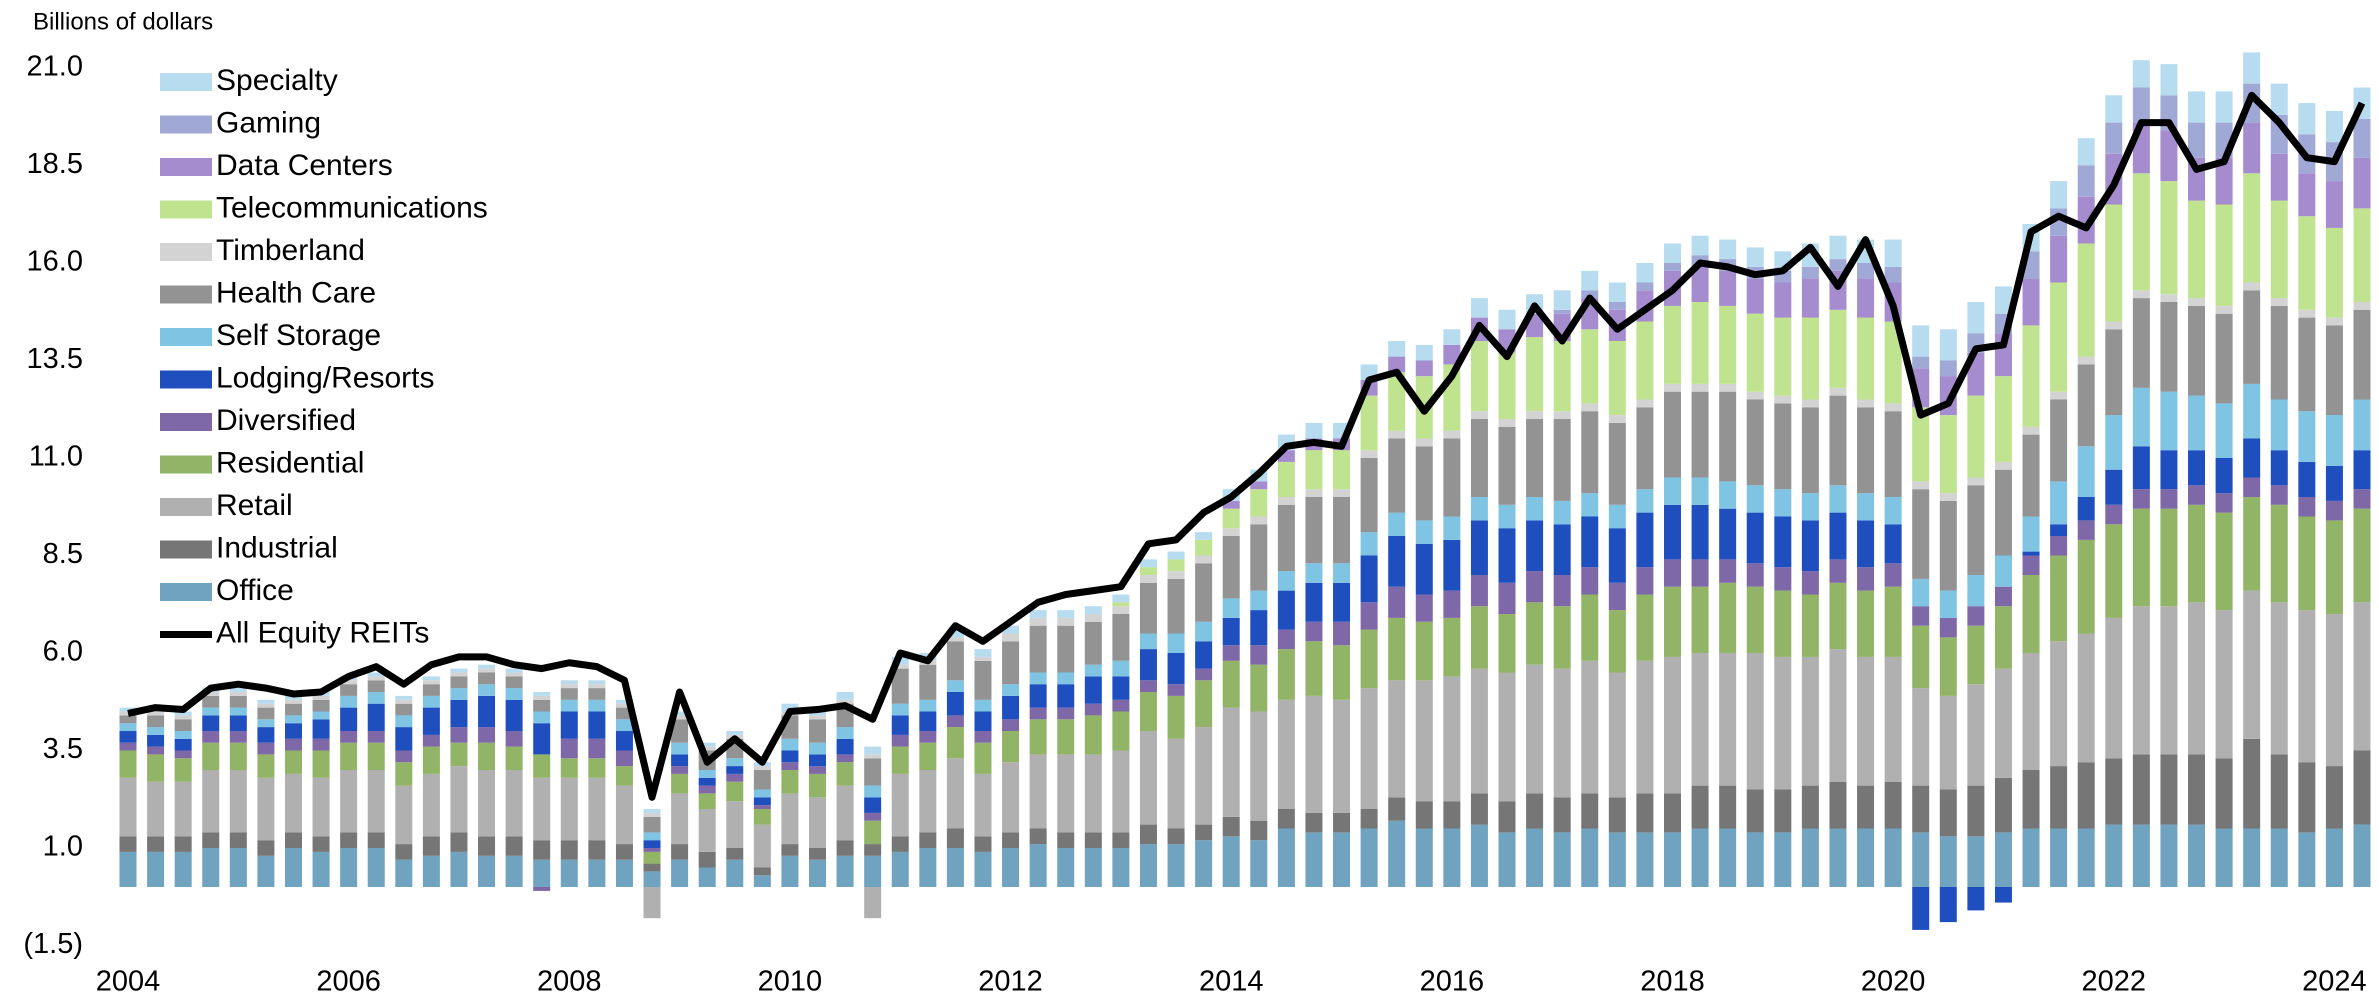 The image size is (2379, 998). I want to click on x-tick-label: 2012, so click(1010, 982).